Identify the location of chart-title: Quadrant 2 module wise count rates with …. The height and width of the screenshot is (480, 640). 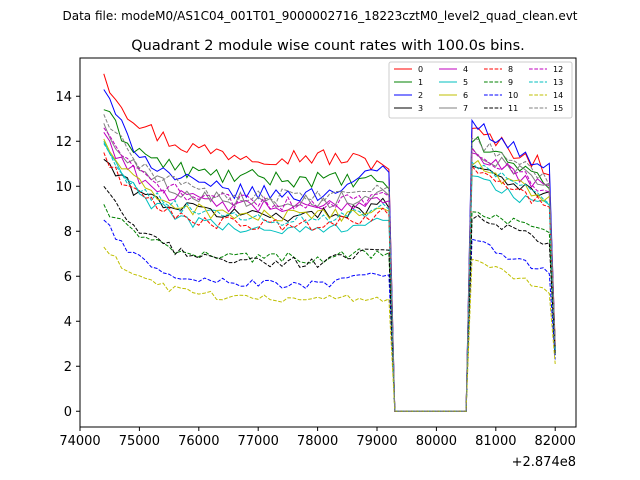
(328, 46).